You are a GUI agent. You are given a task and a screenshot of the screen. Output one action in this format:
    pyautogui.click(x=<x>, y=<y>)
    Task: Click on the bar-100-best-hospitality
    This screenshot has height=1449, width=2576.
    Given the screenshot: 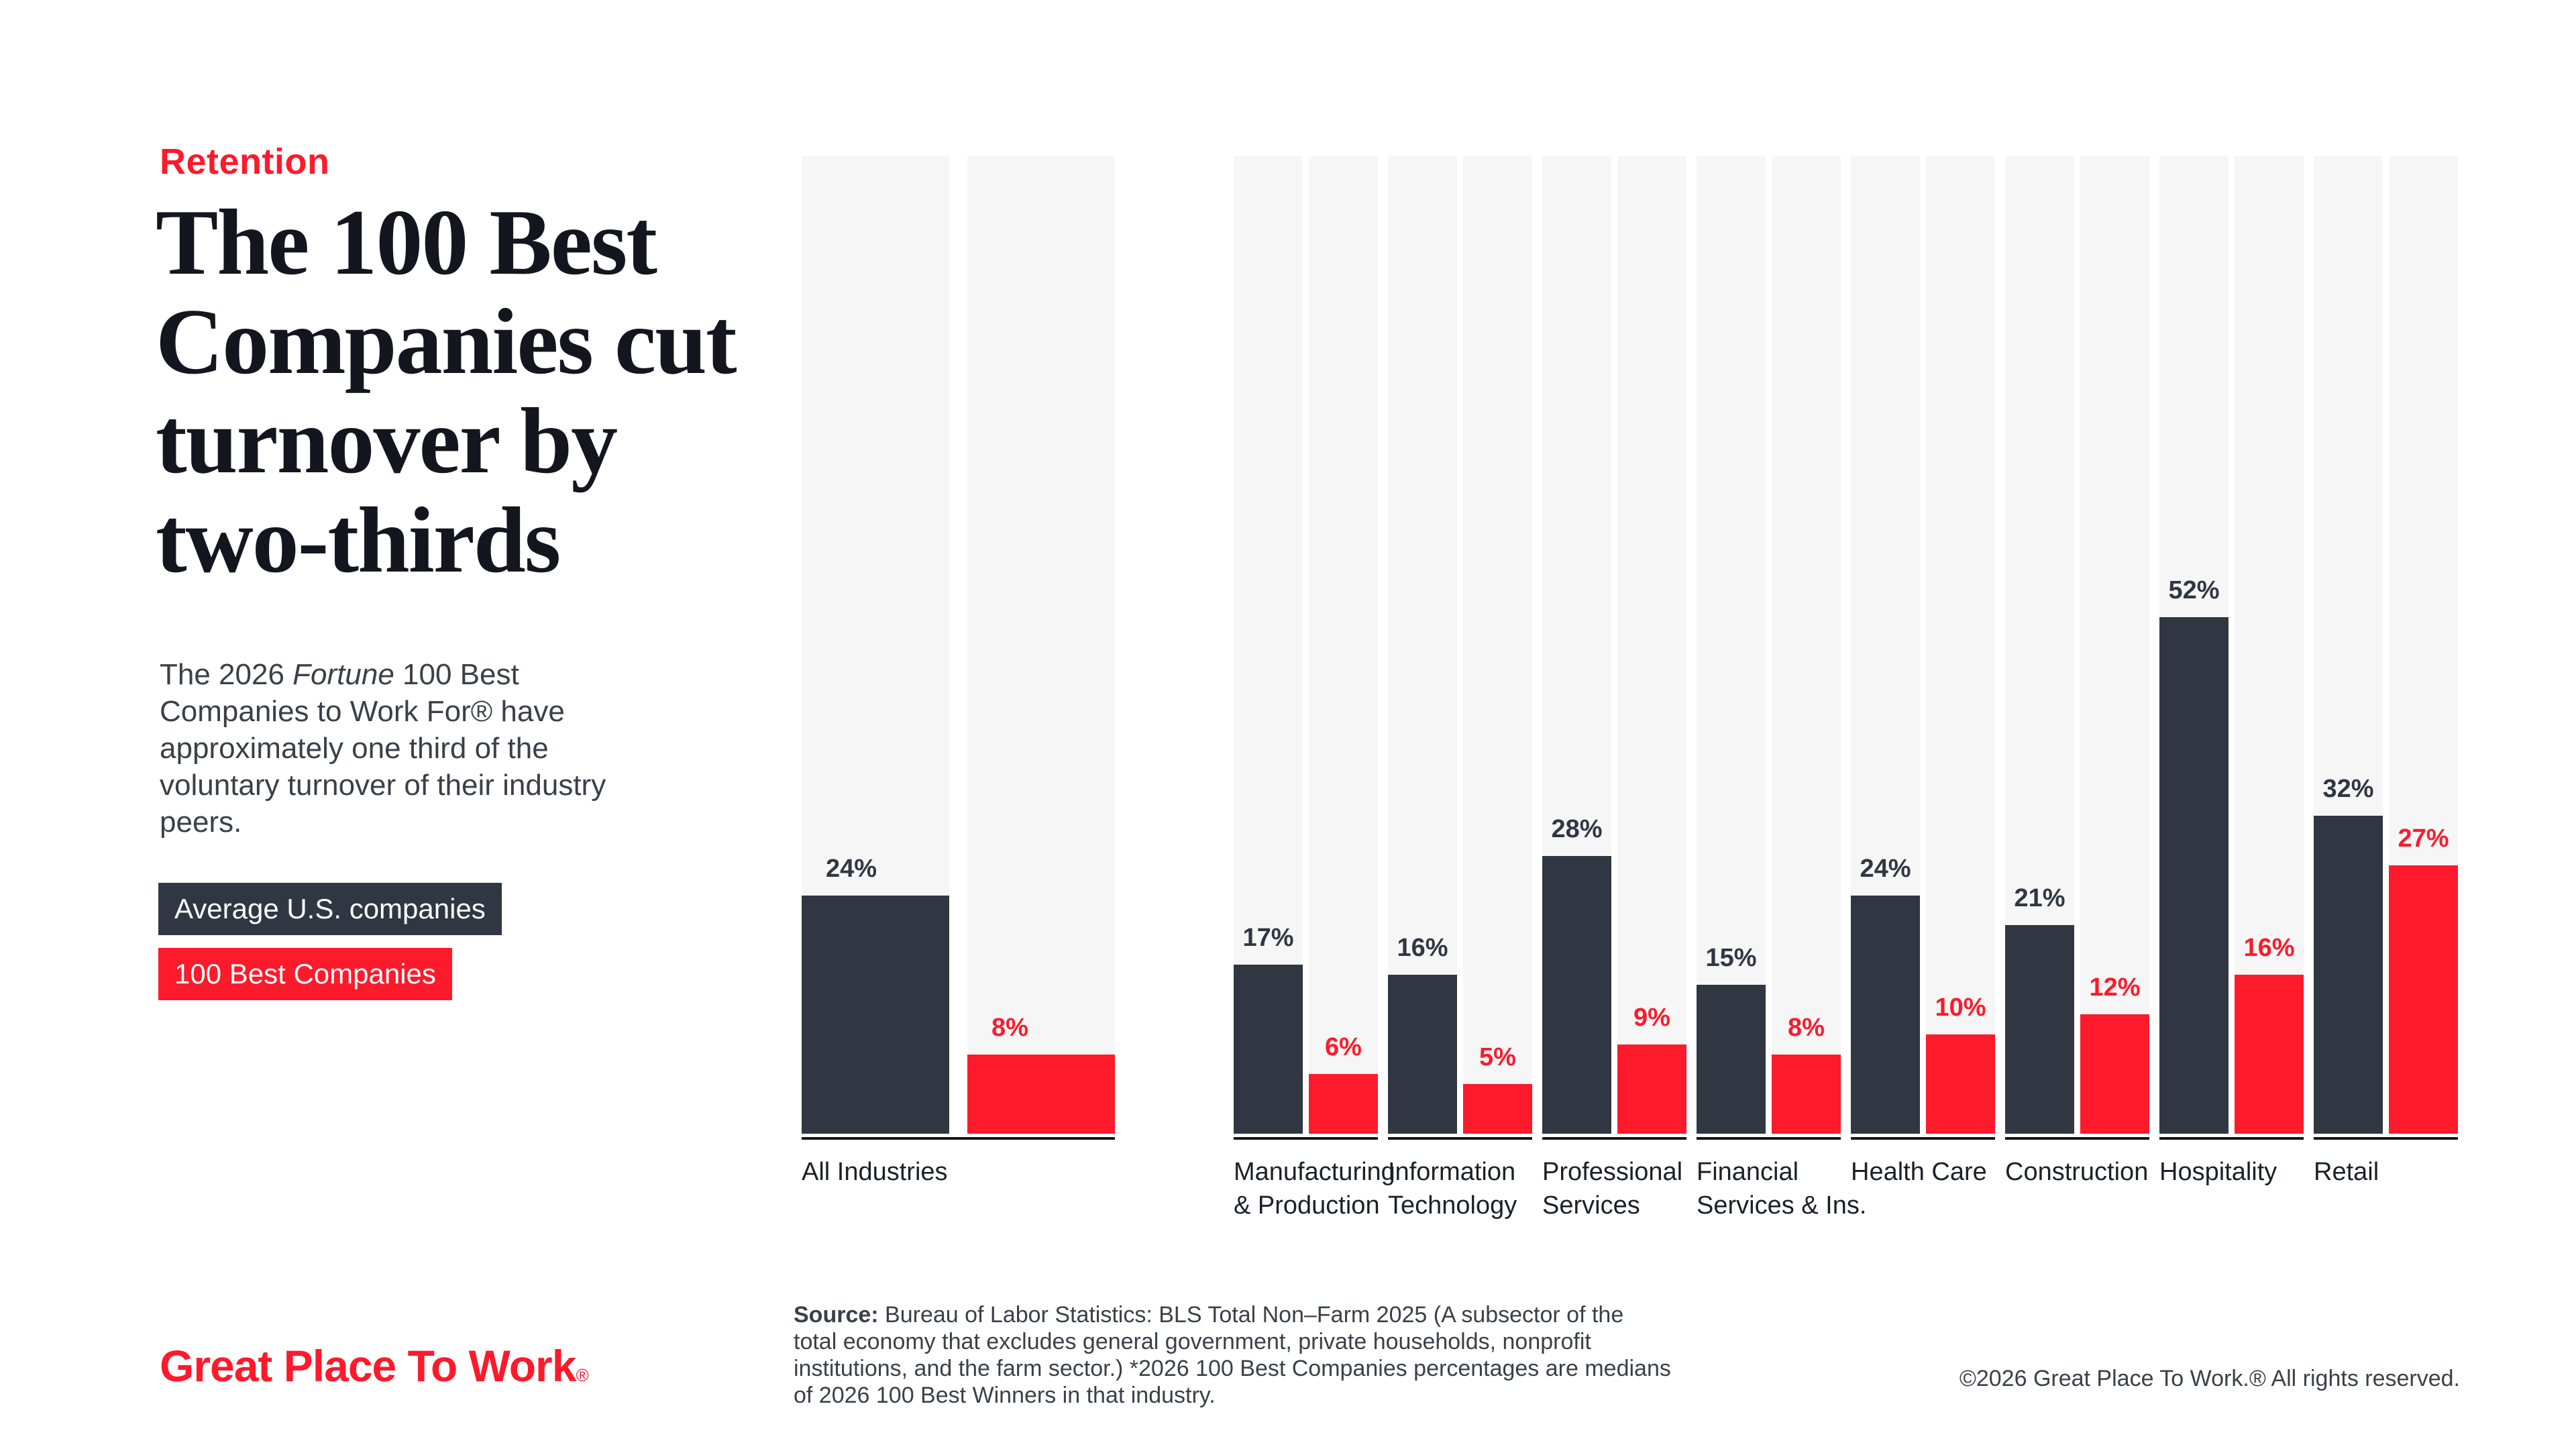 What is the action you would take?
    pyautogui.click(x=2269, y=1054)
    